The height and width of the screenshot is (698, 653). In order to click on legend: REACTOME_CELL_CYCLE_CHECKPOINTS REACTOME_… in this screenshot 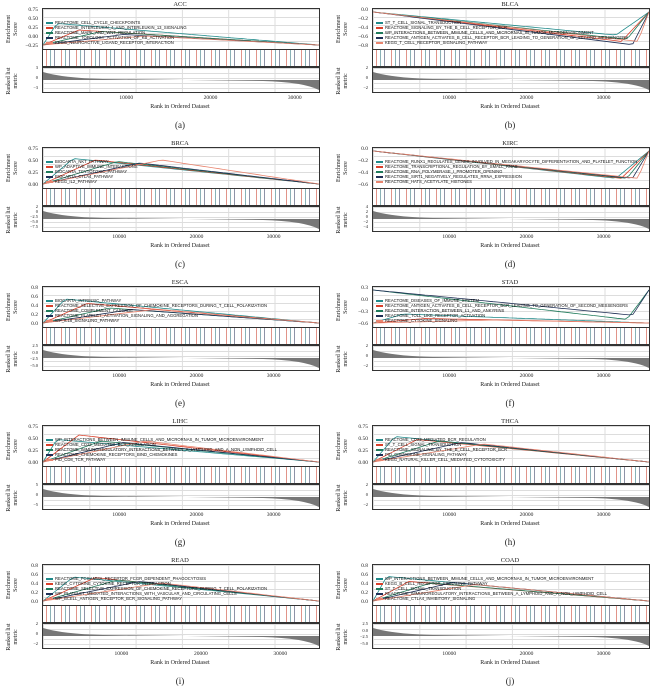, I will do `click(116, 32)`.